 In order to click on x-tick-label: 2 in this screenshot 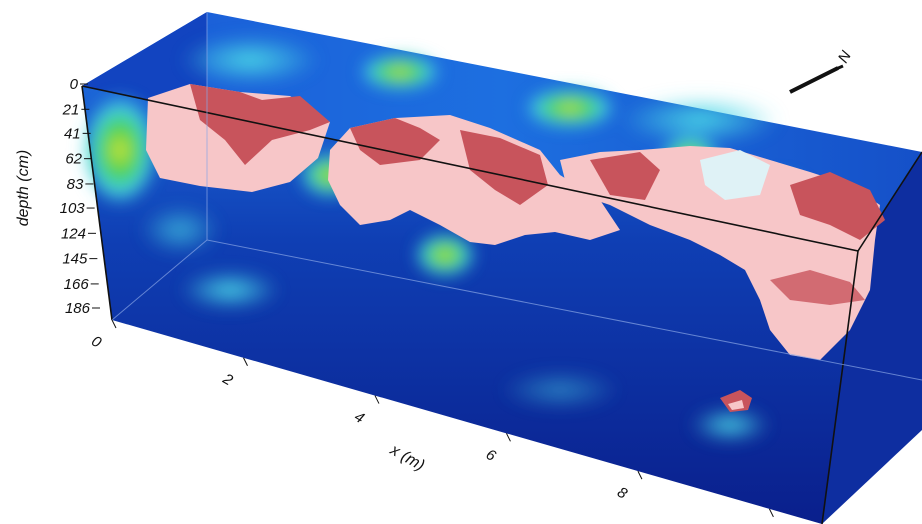, I will do `click(227, 380)`.